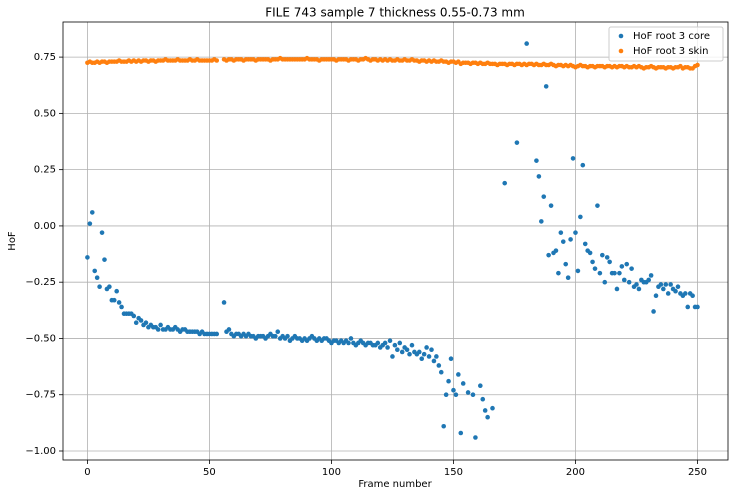  Describe the element at coordinates (395, 484) in the screenshot. I see `x-axis-label: Frame number` at that location.